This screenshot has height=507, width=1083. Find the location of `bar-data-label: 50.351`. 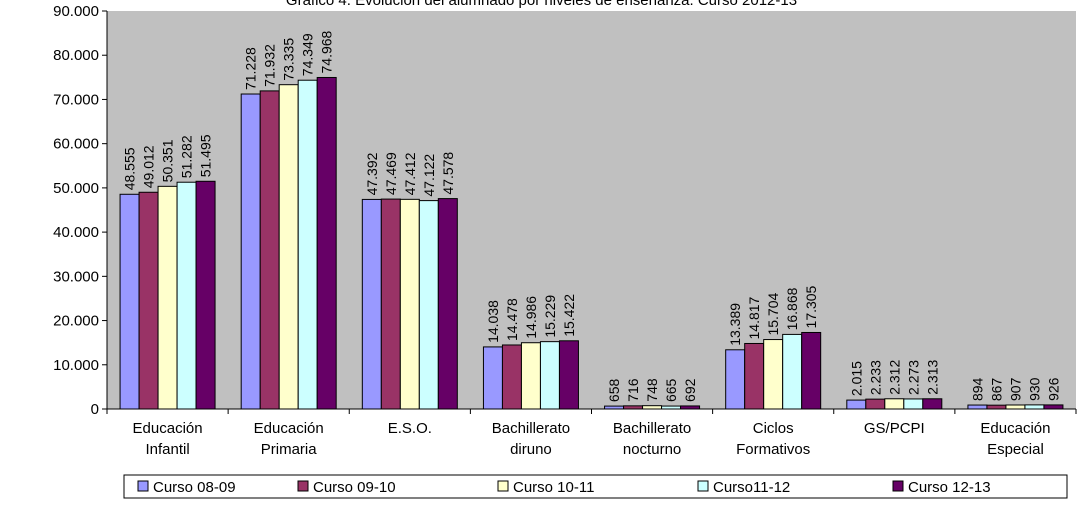

bar-data-label: 50.351 is located at coordinates (168, 160).